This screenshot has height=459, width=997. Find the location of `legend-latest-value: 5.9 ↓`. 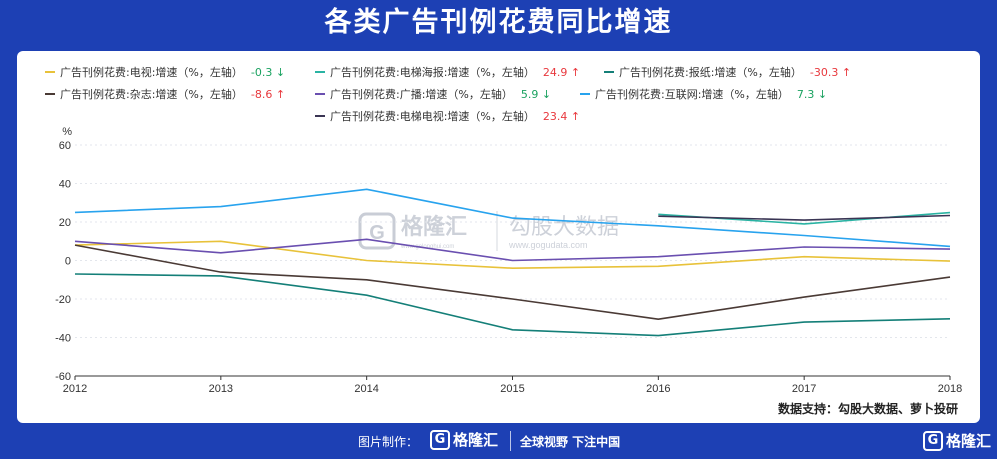

legend-latest-value: 5.9 ↓ is located at coordinates (536, 94).